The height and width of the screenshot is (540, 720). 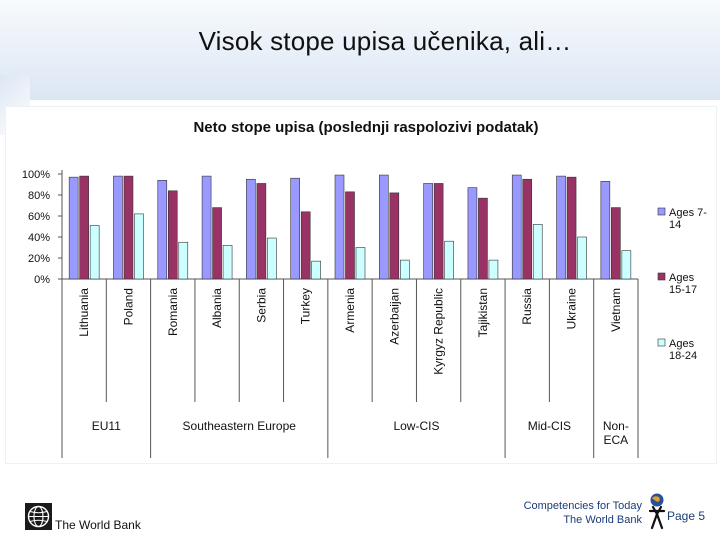 What do you see at coordinates (98, 525) in the screenshot?
I see `world-bank-label: The World Bank` at bounding box center [98, 525].